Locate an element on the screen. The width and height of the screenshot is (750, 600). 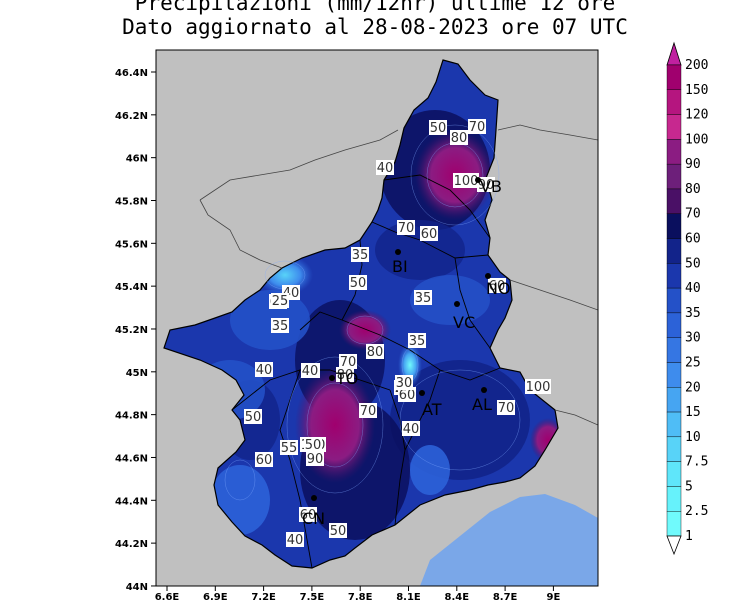
colorbar-label: 5 is located at coordinates (689, 486).